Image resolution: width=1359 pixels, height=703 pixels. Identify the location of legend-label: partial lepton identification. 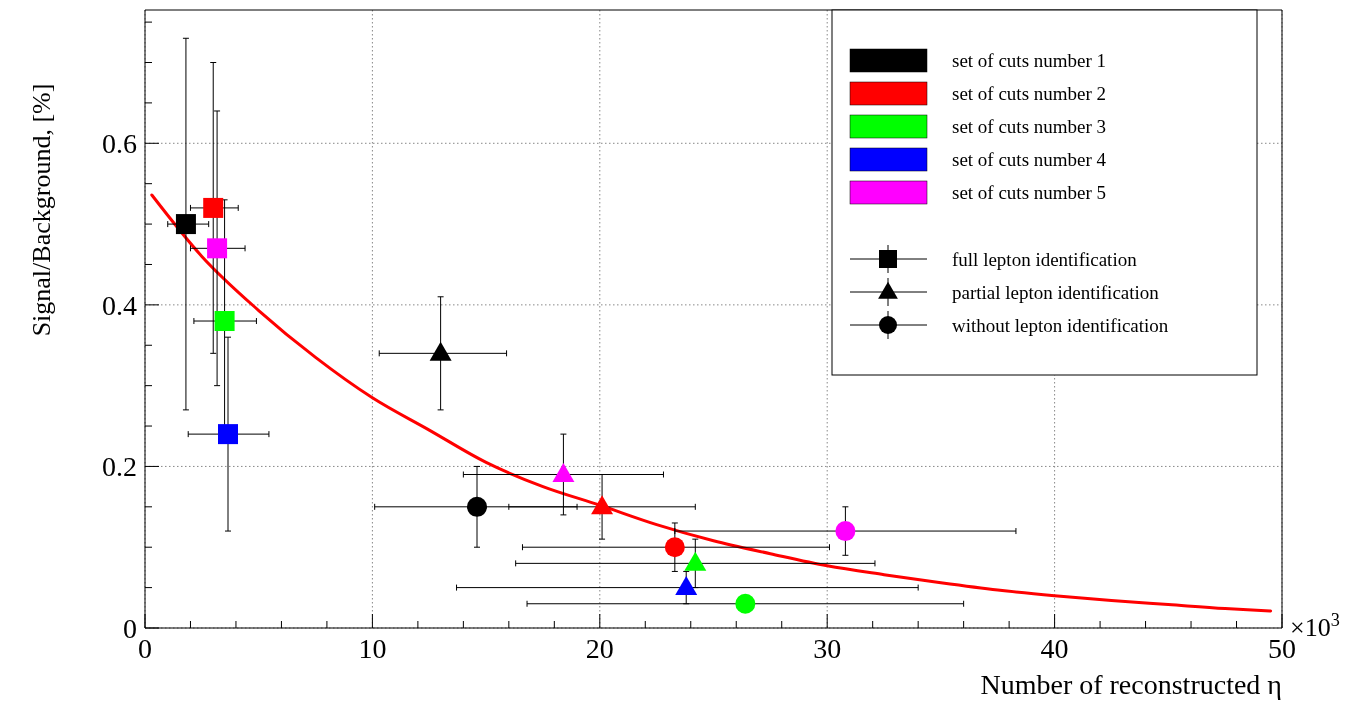
(1056, 292).